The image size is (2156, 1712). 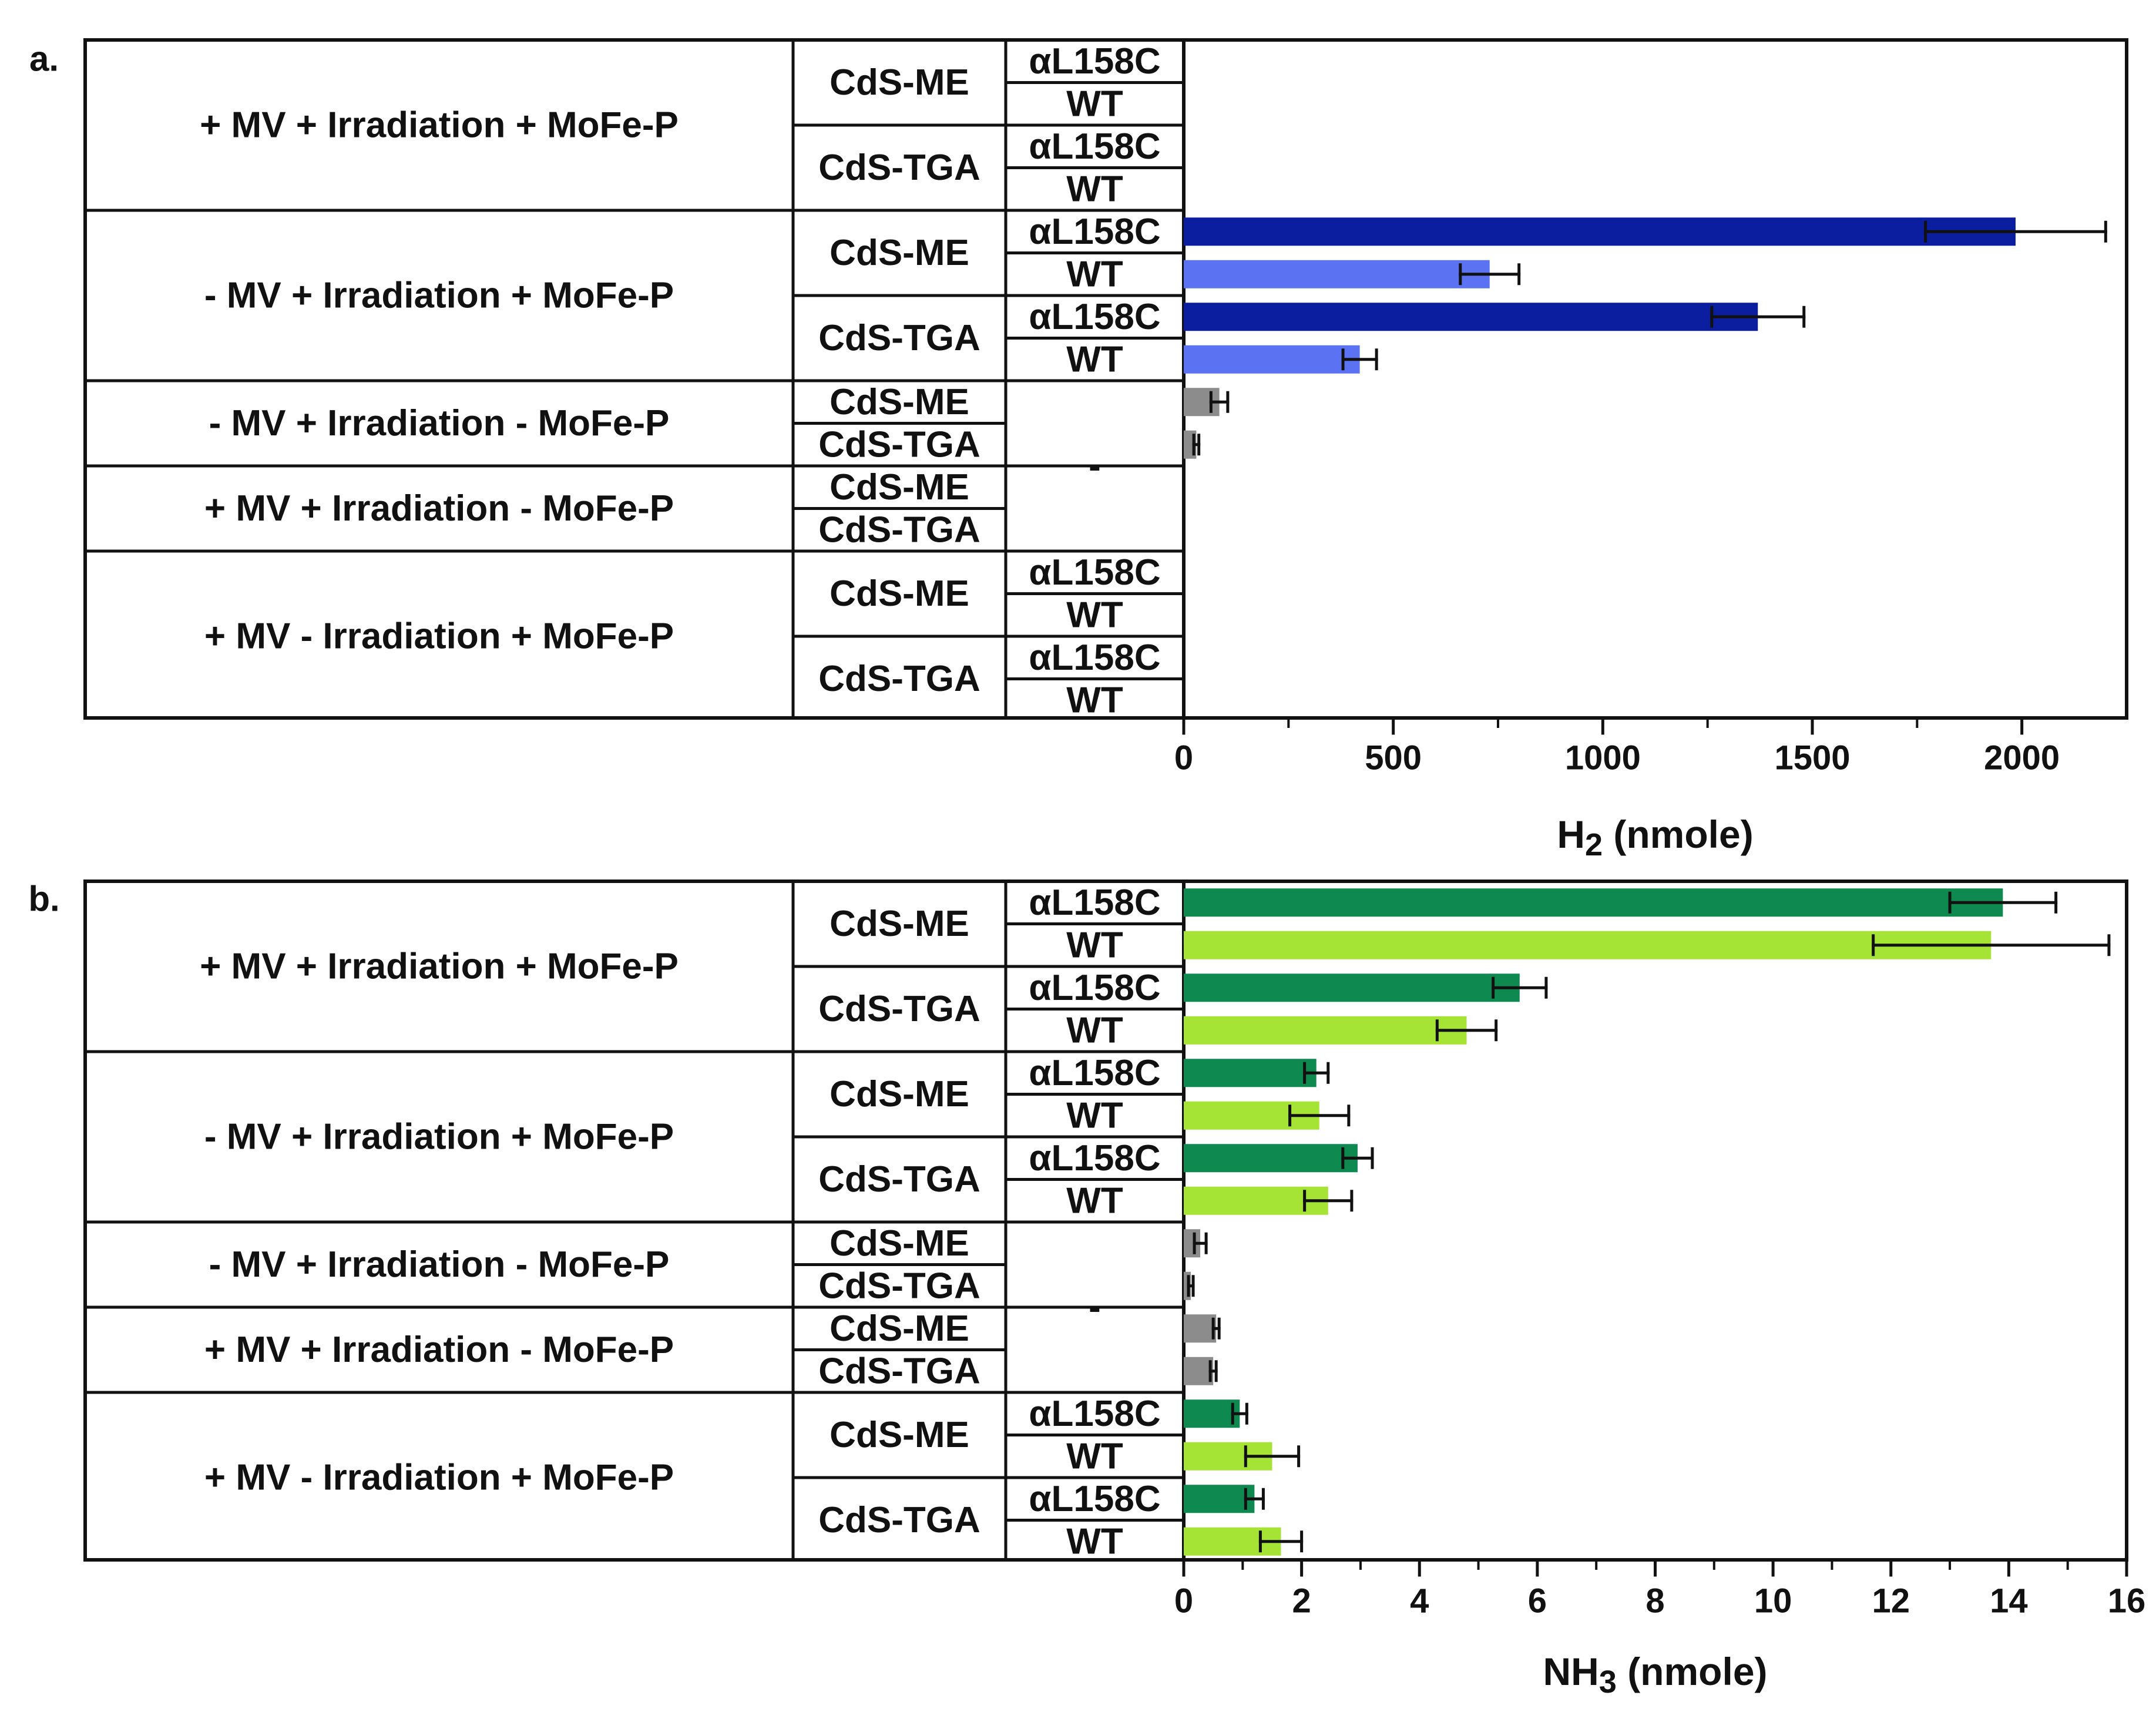 What do you see at coordinates (44, 899) in the screenshot?
I see `panel-label: b.` at bounding box center [44, 899].